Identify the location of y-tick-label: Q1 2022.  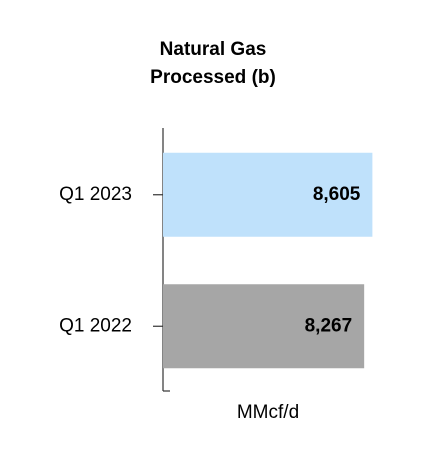
(95, 325).